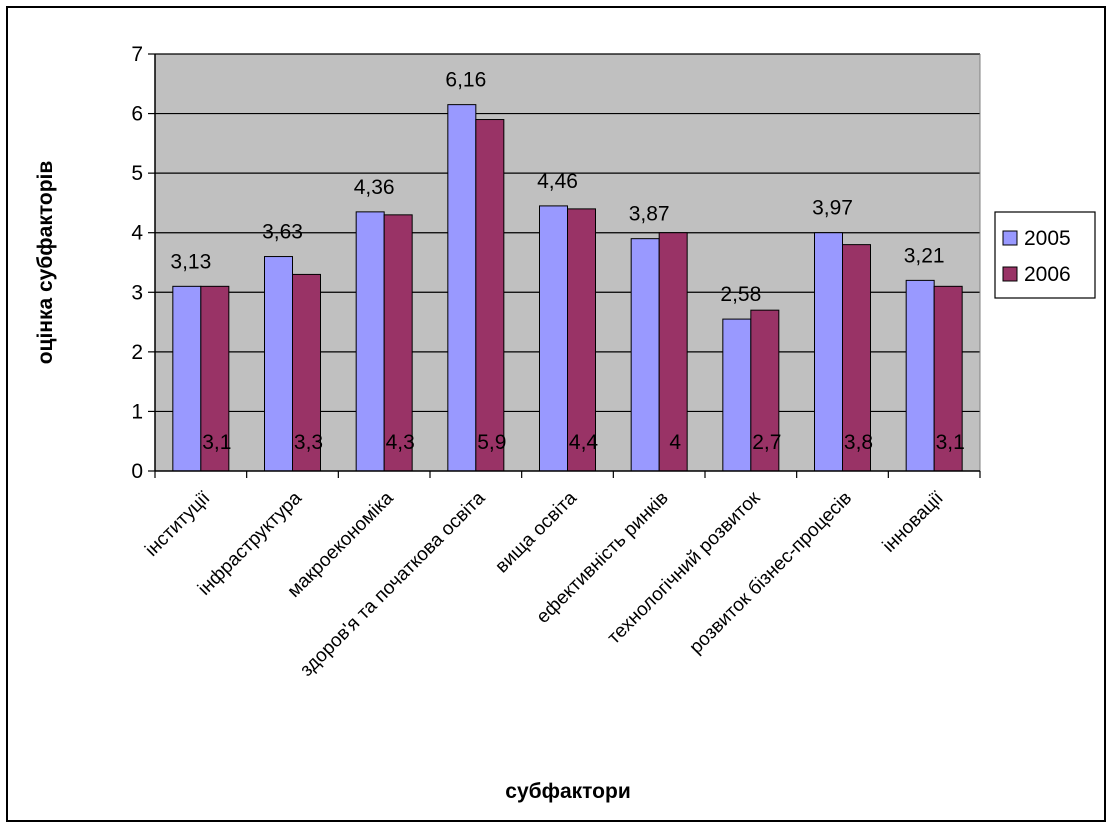 Image resolution: width=1115 pixels, height=830 pixels. Describe the element at coordinates (374, 187) in the screenshot. I see `data-label-2005: 4,36` at that location.